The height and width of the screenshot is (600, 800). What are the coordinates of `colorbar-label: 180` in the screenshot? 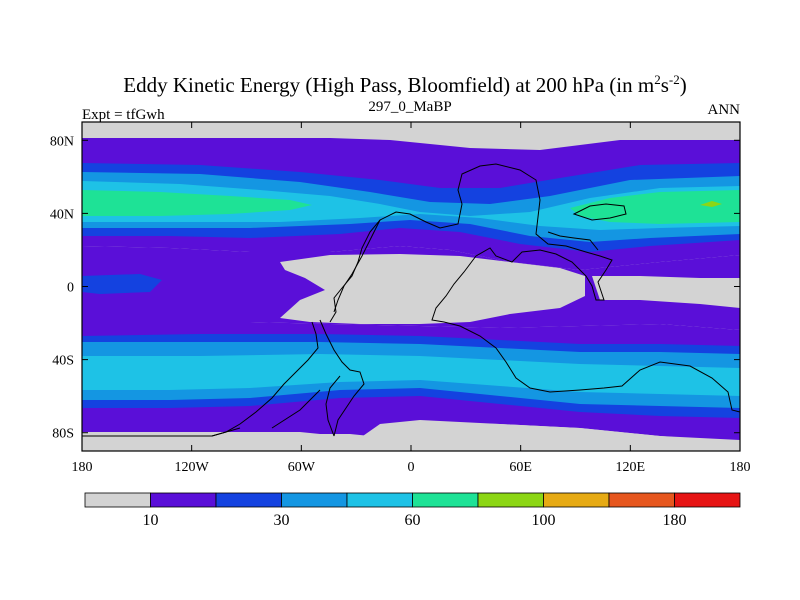 It's located at (675, 520).